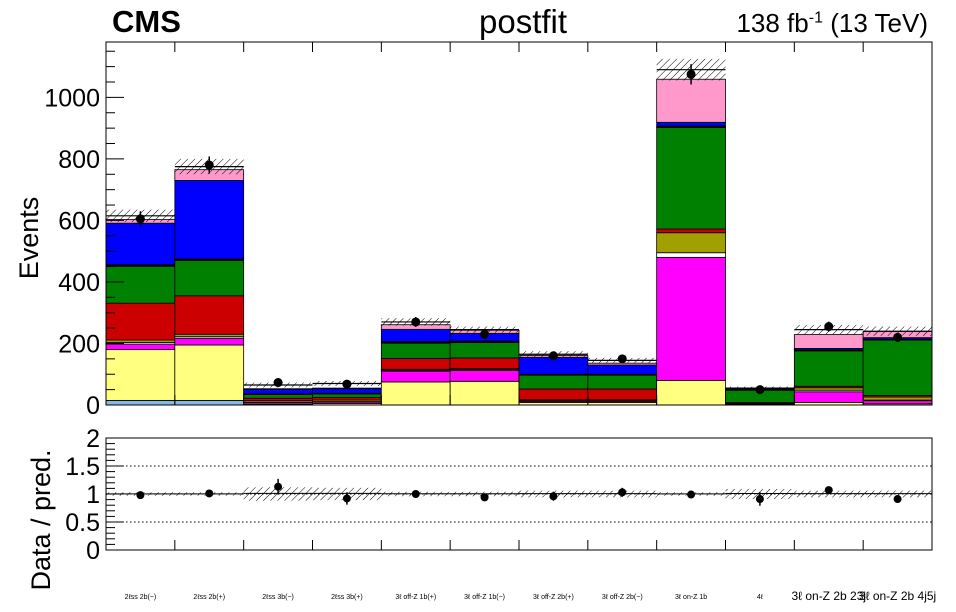 The height and width of the screenshot is (612, 956). Describe the element at coordinates (772, 23) in the screenshot. I see `lumi-value: 138 fb` at that location.